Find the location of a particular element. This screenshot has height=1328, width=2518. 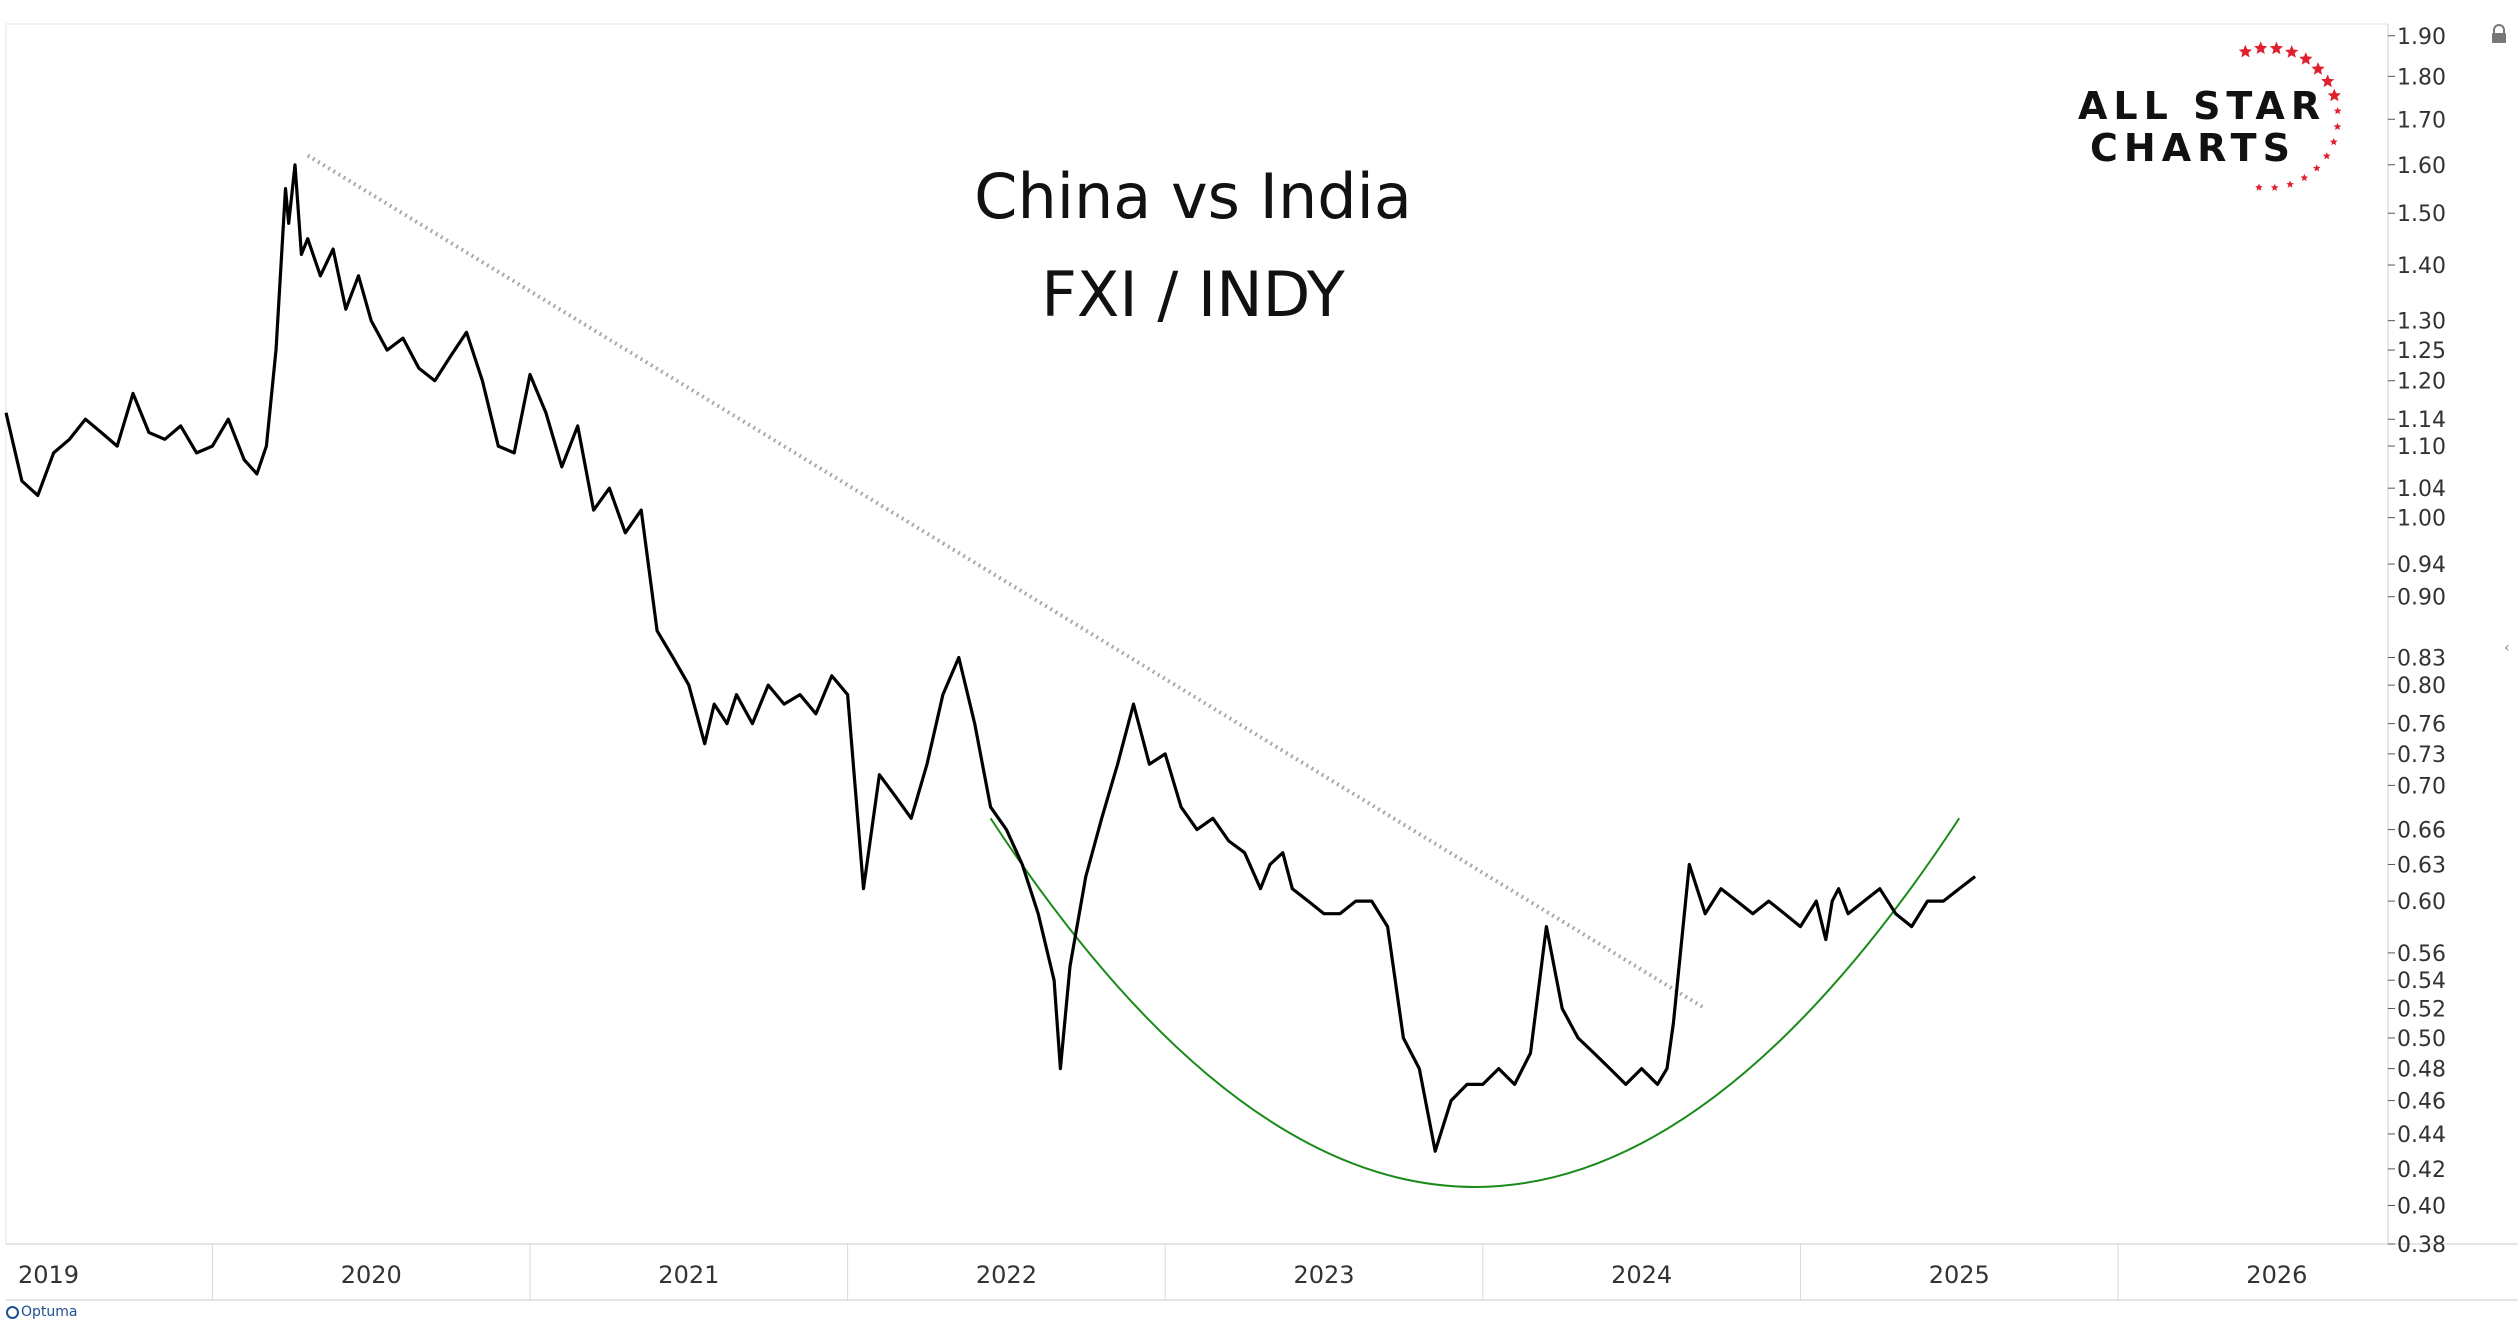

y-tick-label: 0.40 is located at coordinates (2421, 1206).